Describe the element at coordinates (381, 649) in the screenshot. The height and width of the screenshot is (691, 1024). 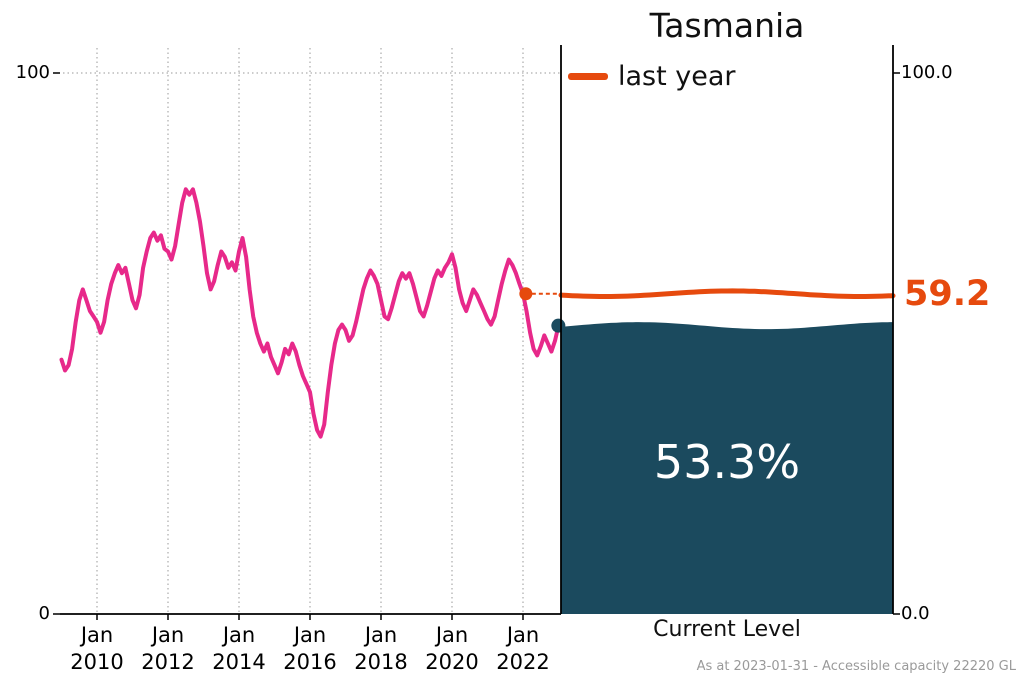
I see `x-axis-label-2018: Jan 2018` at that location.